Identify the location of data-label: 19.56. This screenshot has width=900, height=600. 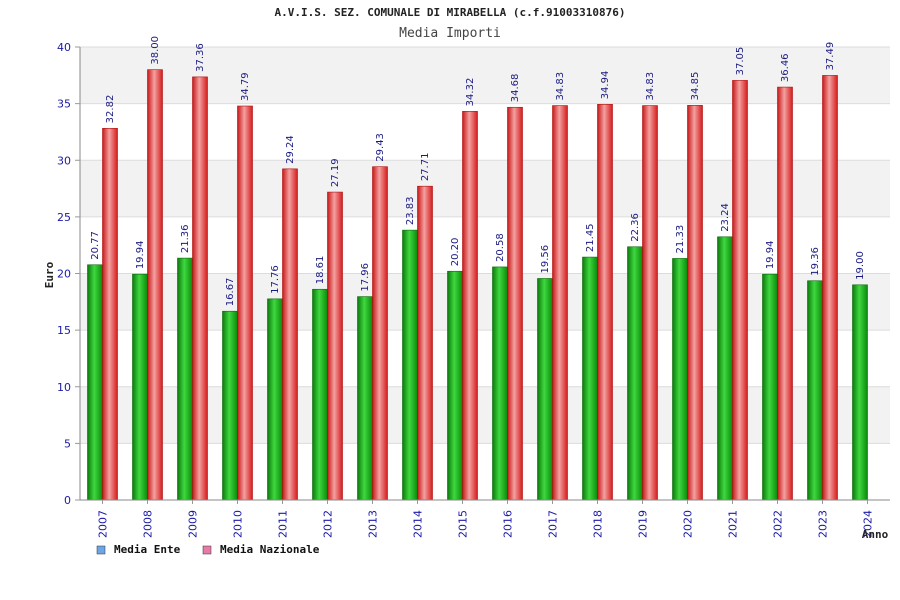
(545, 259).